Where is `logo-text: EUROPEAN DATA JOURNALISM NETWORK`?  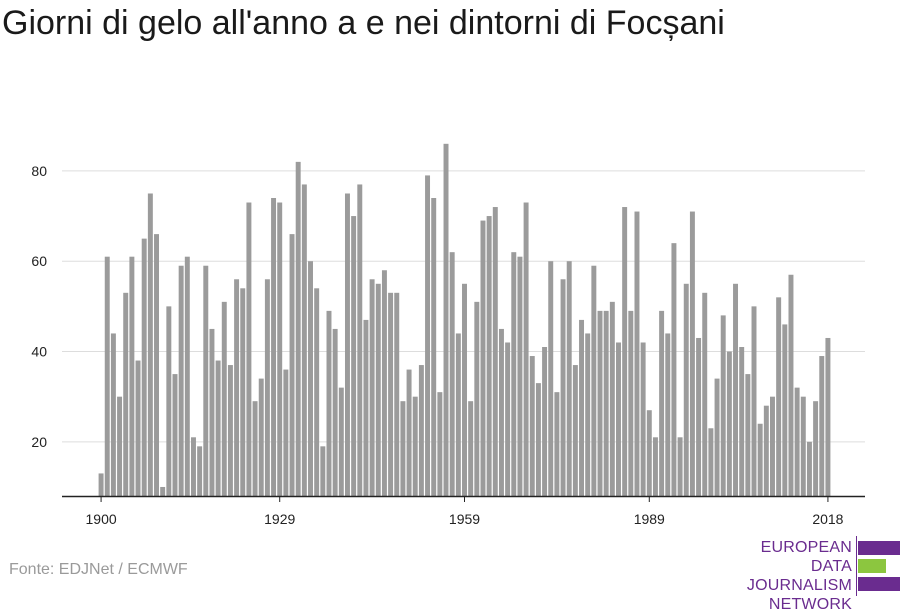
logo-text: EUROPEAN DATA JOURNALISM NETWORK is located at coordinates (779, 576).